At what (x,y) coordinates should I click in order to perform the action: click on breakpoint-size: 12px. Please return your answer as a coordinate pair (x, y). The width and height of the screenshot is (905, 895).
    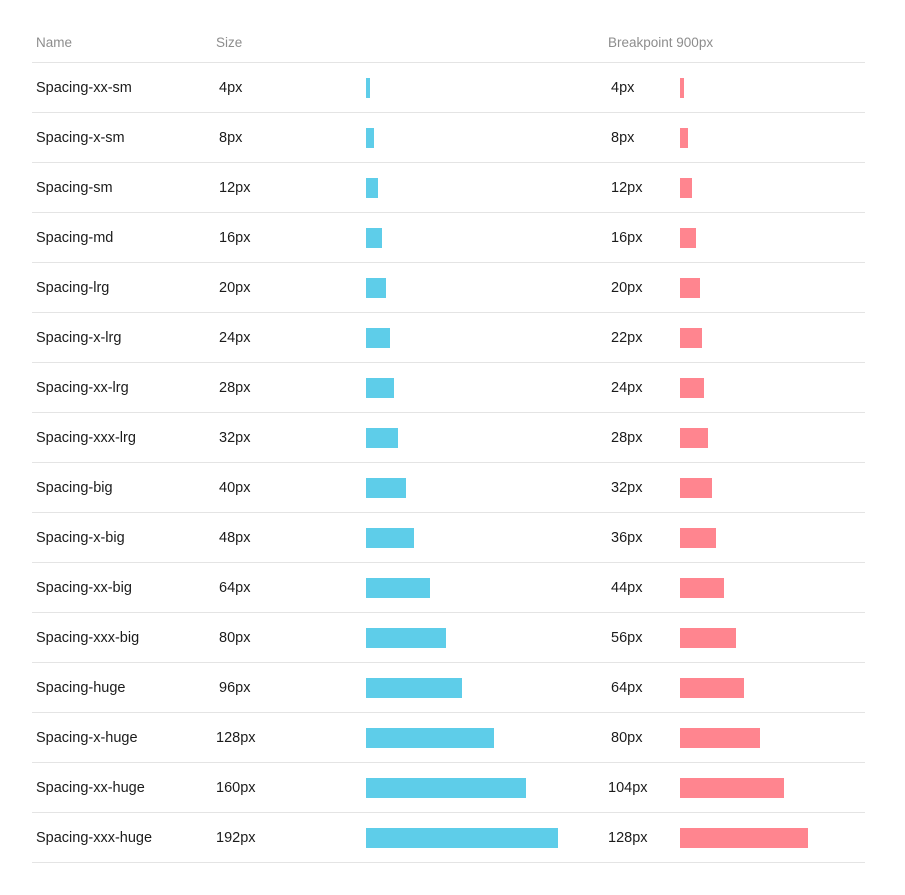
    Looking at the image, I should click on (627, 188).